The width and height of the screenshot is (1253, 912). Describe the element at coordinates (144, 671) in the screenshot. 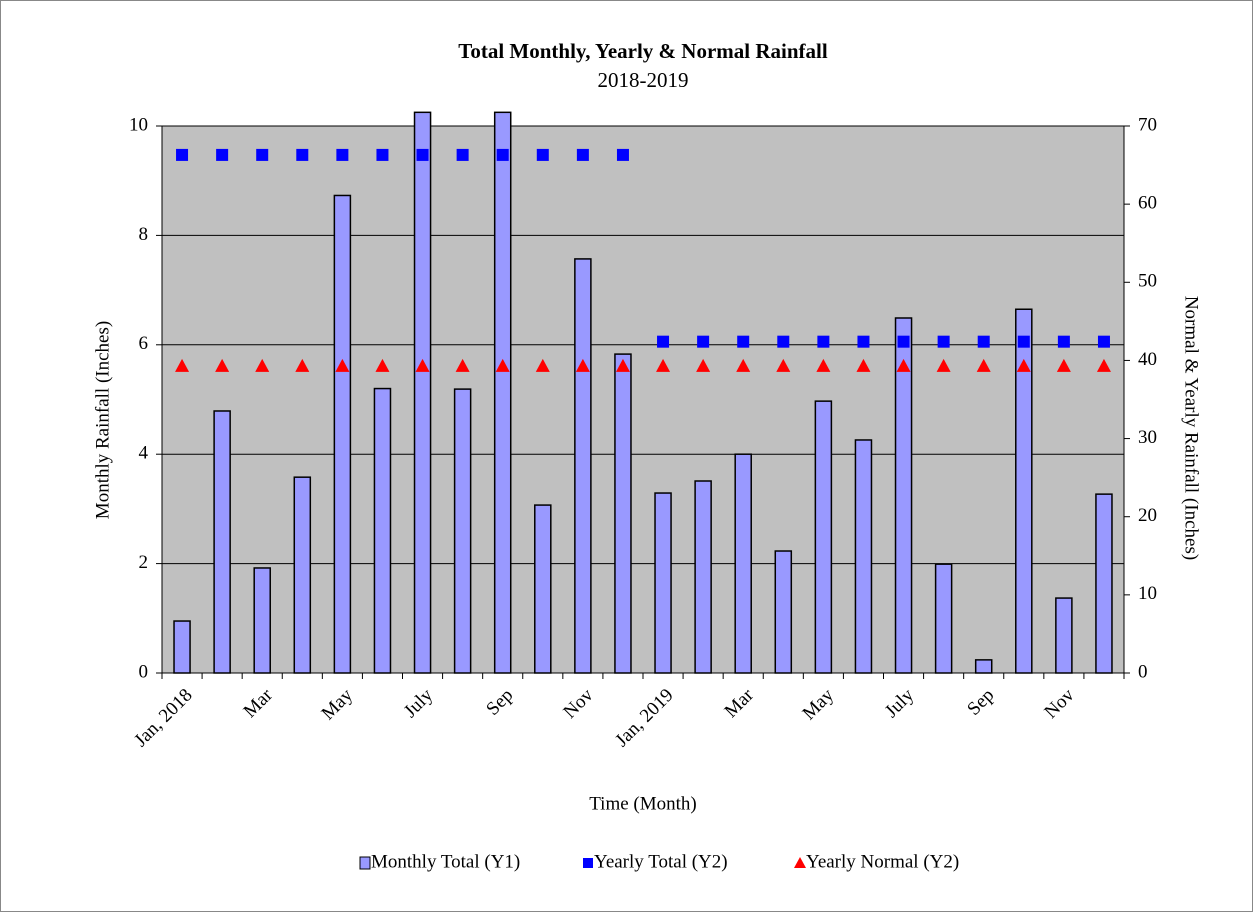

I see `y-tick-label: 0` at that location.